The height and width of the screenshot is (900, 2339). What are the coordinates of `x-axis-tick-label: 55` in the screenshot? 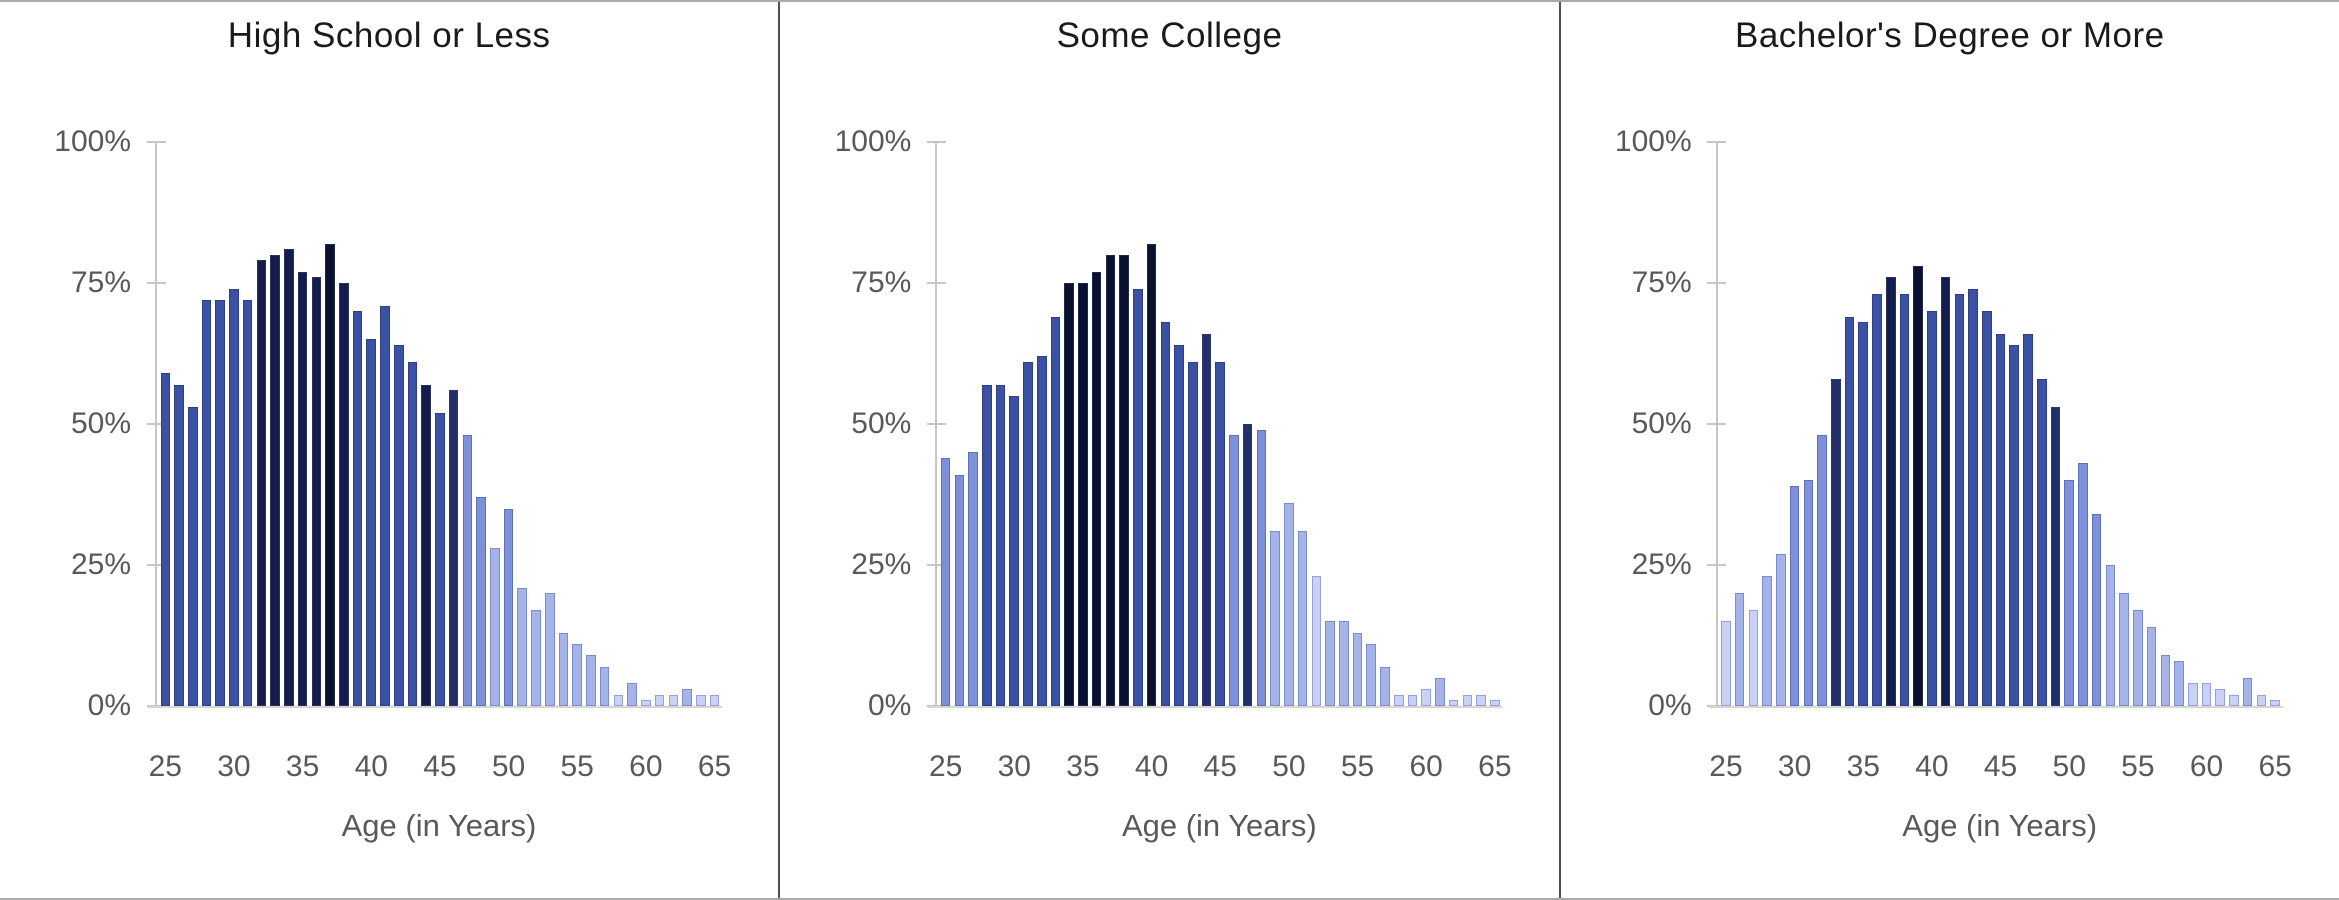 It's located at (1357, 766).